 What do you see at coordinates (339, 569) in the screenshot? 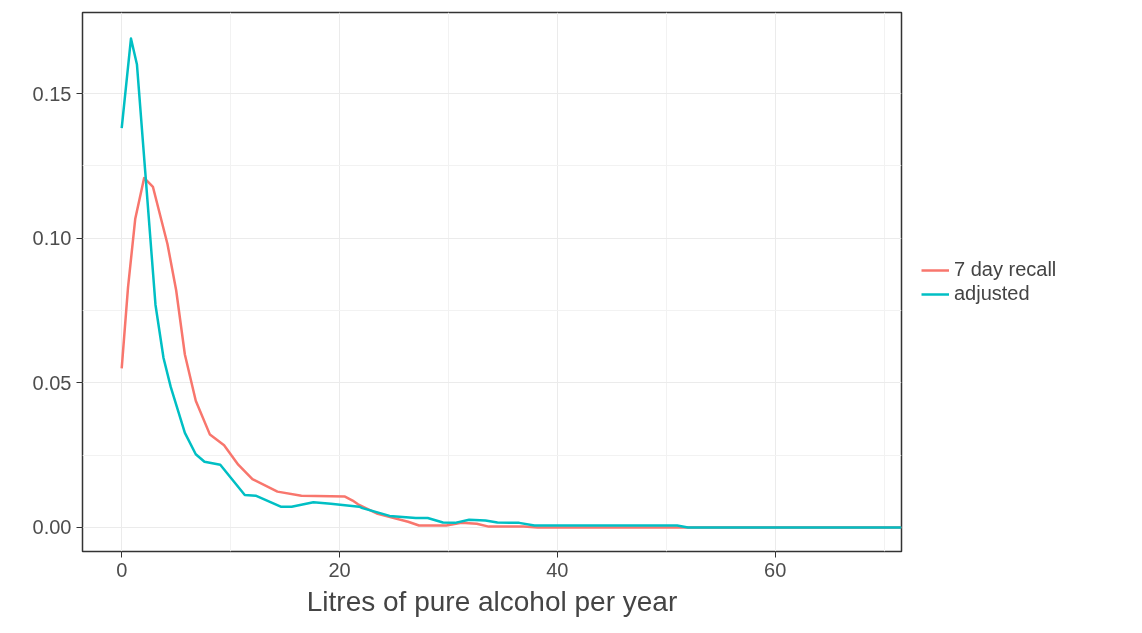
I see `x-tick-label: 20` at bounding box center [339, 569].